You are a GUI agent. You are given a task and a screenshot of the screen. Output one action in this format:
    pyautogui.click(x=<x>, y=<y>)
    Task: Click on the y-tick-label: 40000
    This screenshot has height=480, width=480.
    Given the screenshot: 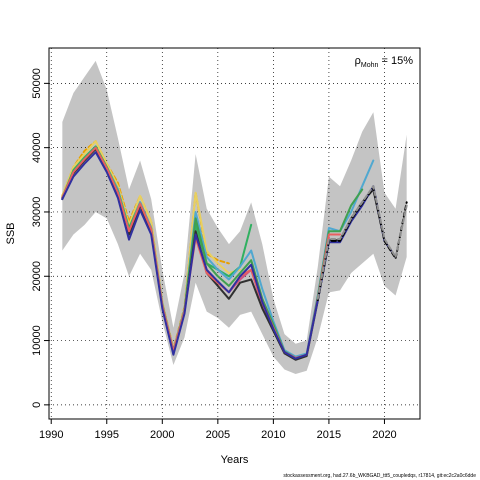 What is the action you would take?
    pyautogui.click(x=37, y=147)
    